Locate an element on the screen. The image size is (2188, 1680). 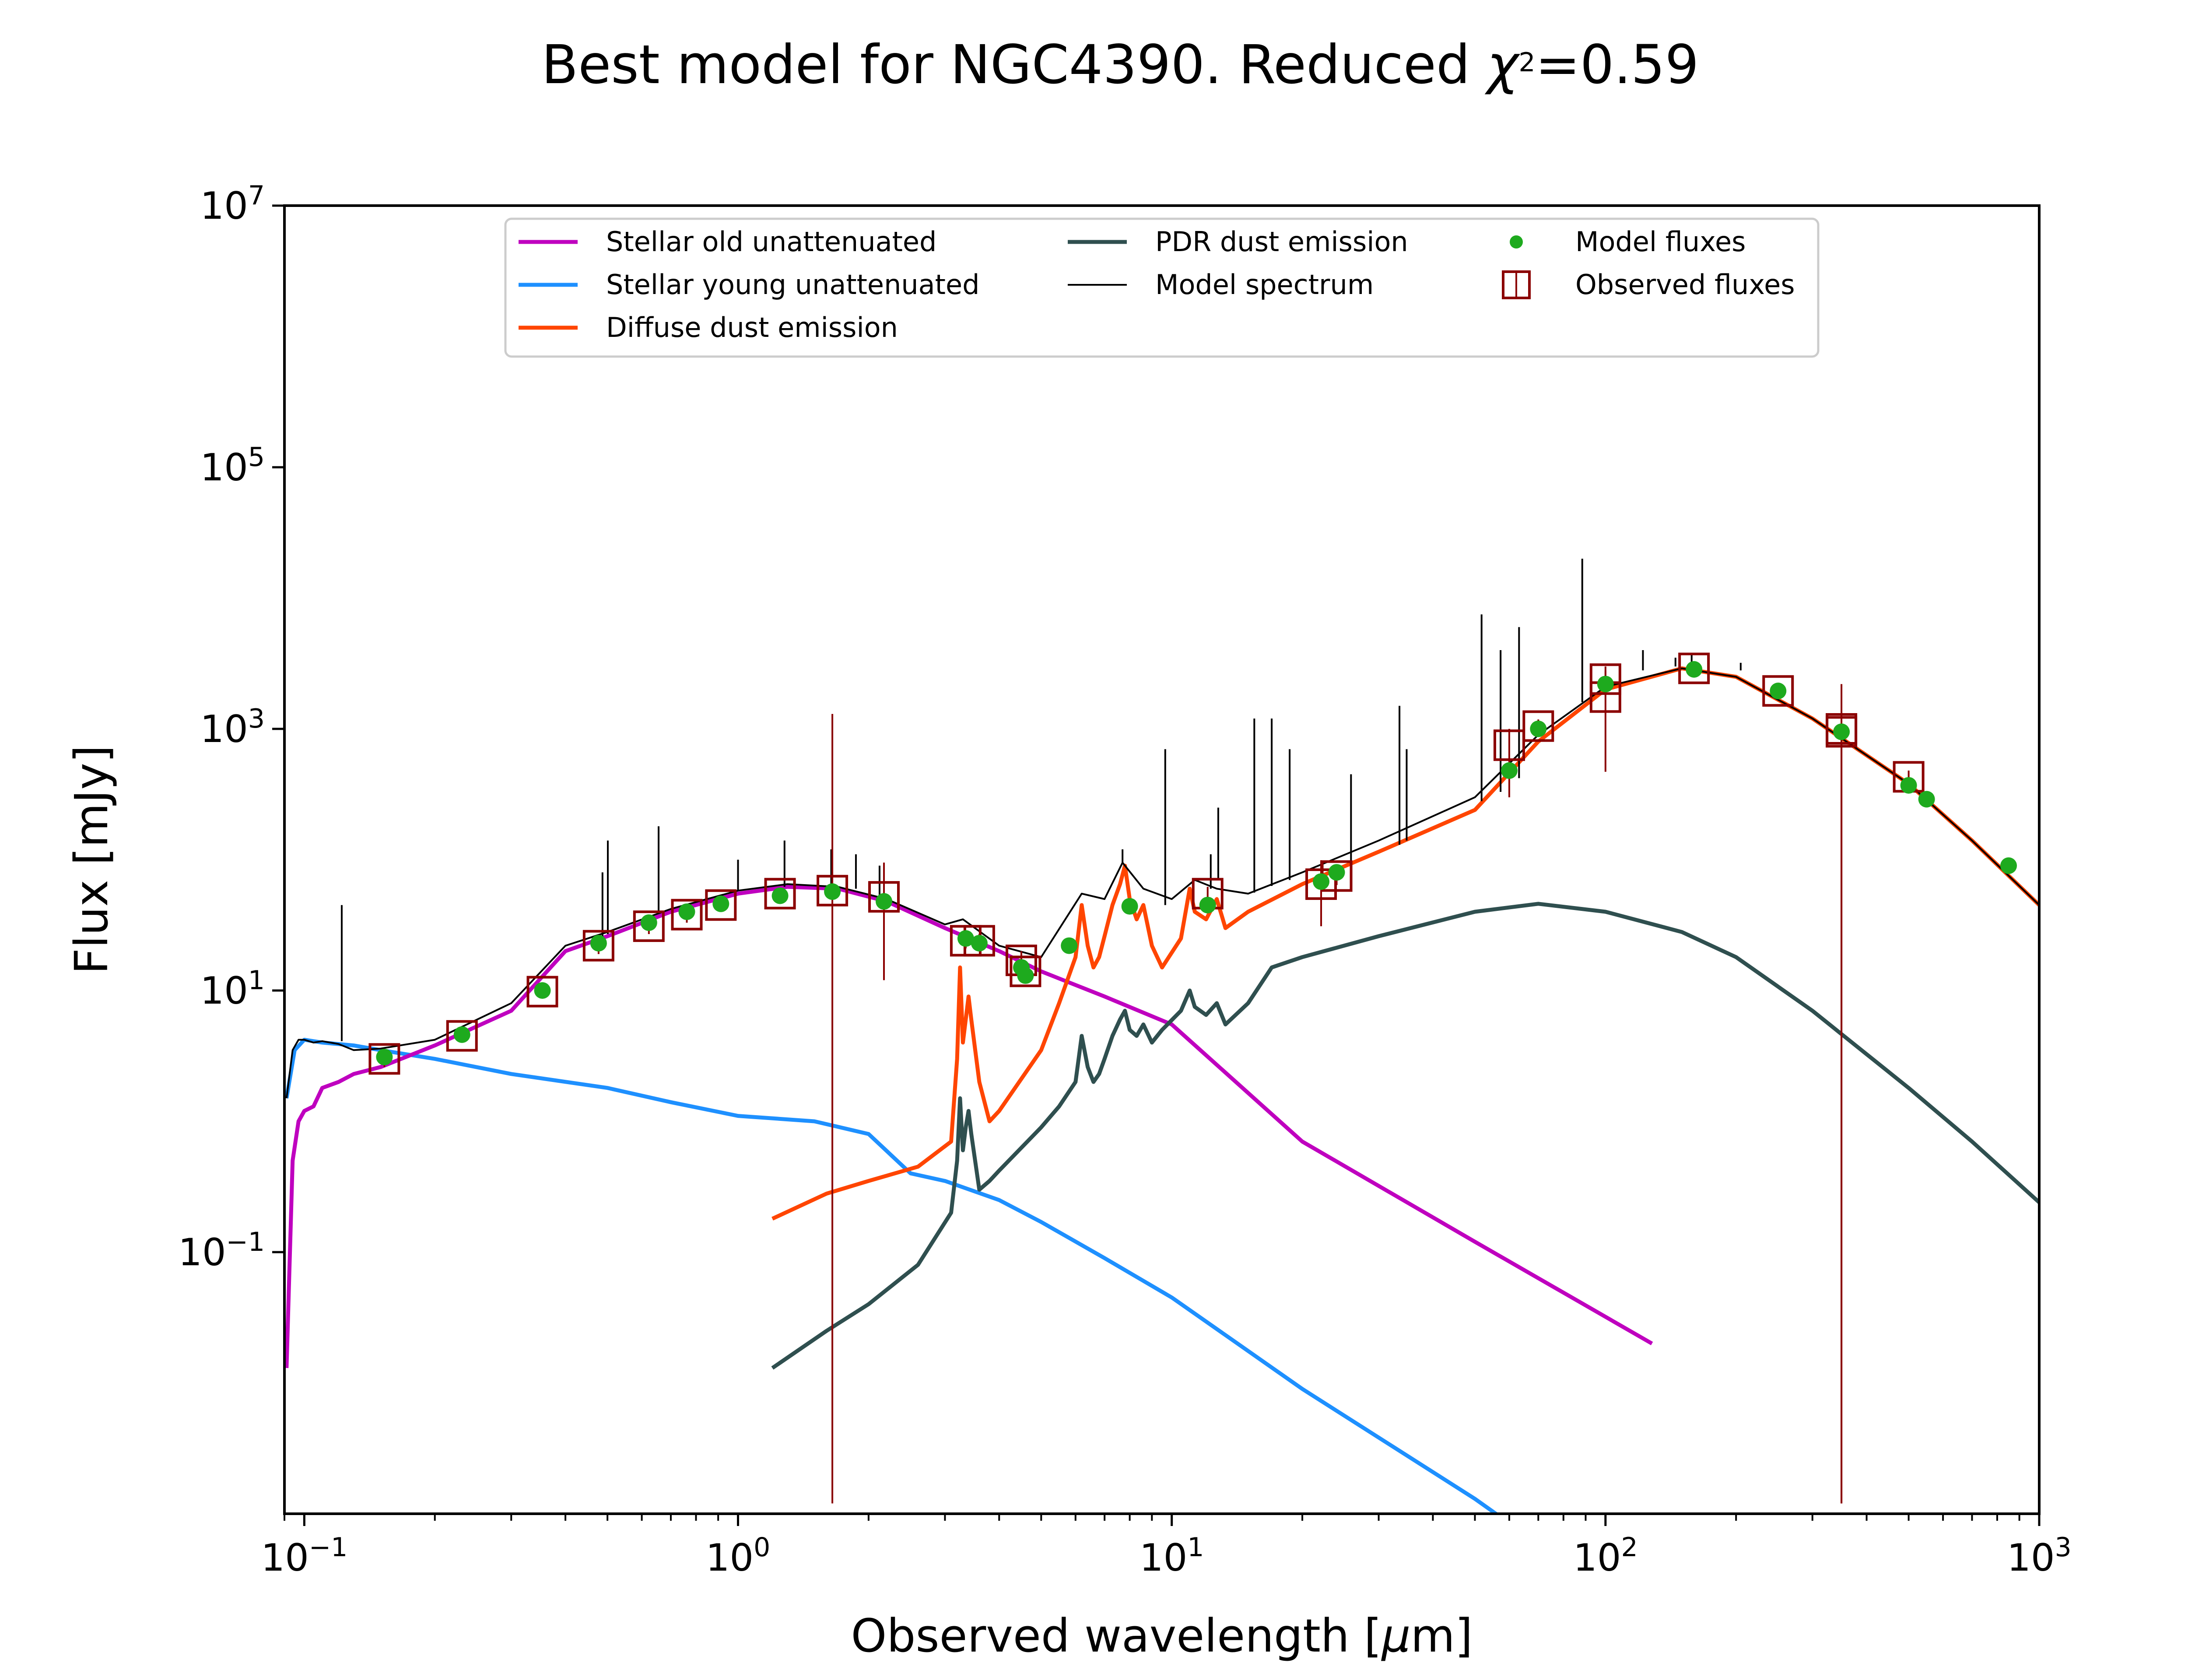
x-tick-label: 10⁻¹ is located at coordinates (304, 1556).